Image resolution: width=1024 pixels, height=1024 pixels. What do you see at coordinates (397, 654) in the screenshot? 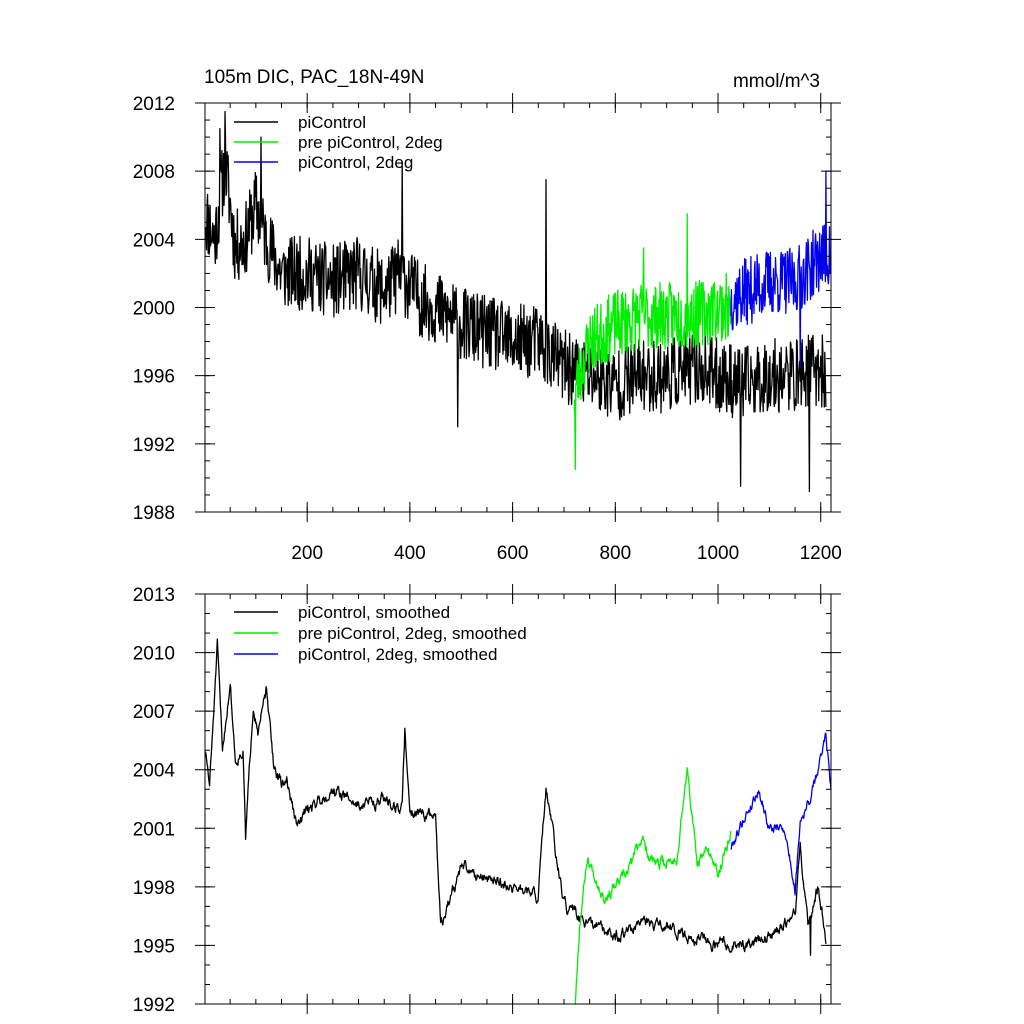
I see `legend-label-picontrol-2deg-smoothed: piControl, 2deg, smoothed` at bounding box center [397, 654].